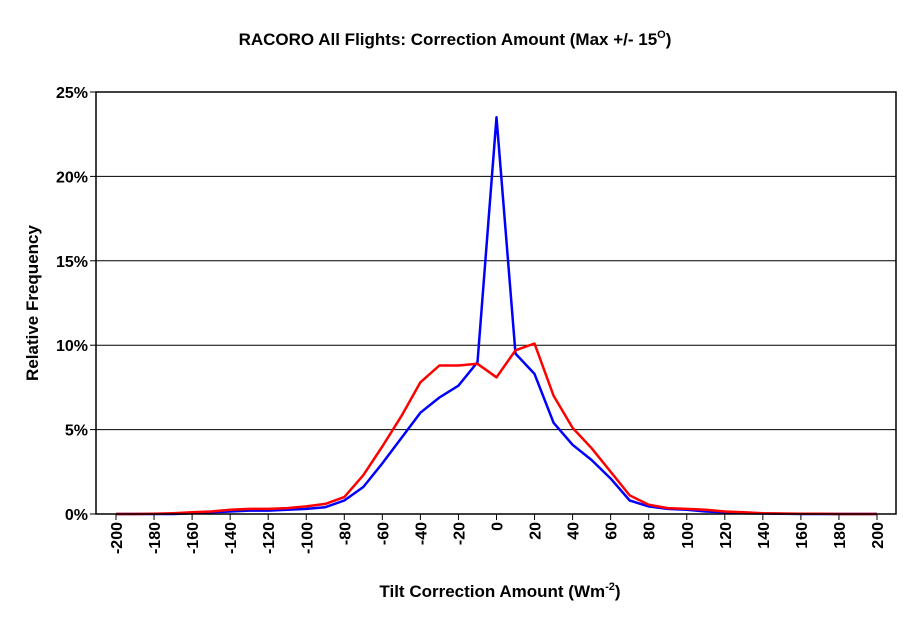 The height and width of the screenshot is (623, 911). Describe the element at coordinates (802, 535) in the screenshot. I see `x-tick-label: 160` at that location.